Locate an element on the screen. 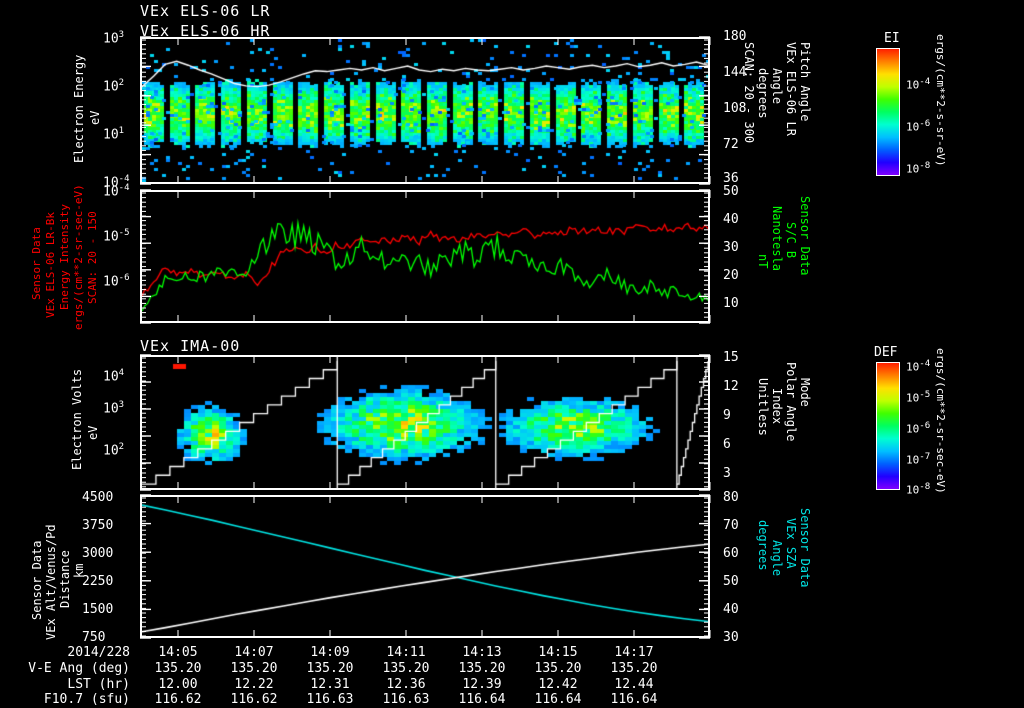 The height and width of the screenshot is (708, 1024). panel3-rtick-9: 9 is located at coordinates (727, 415).